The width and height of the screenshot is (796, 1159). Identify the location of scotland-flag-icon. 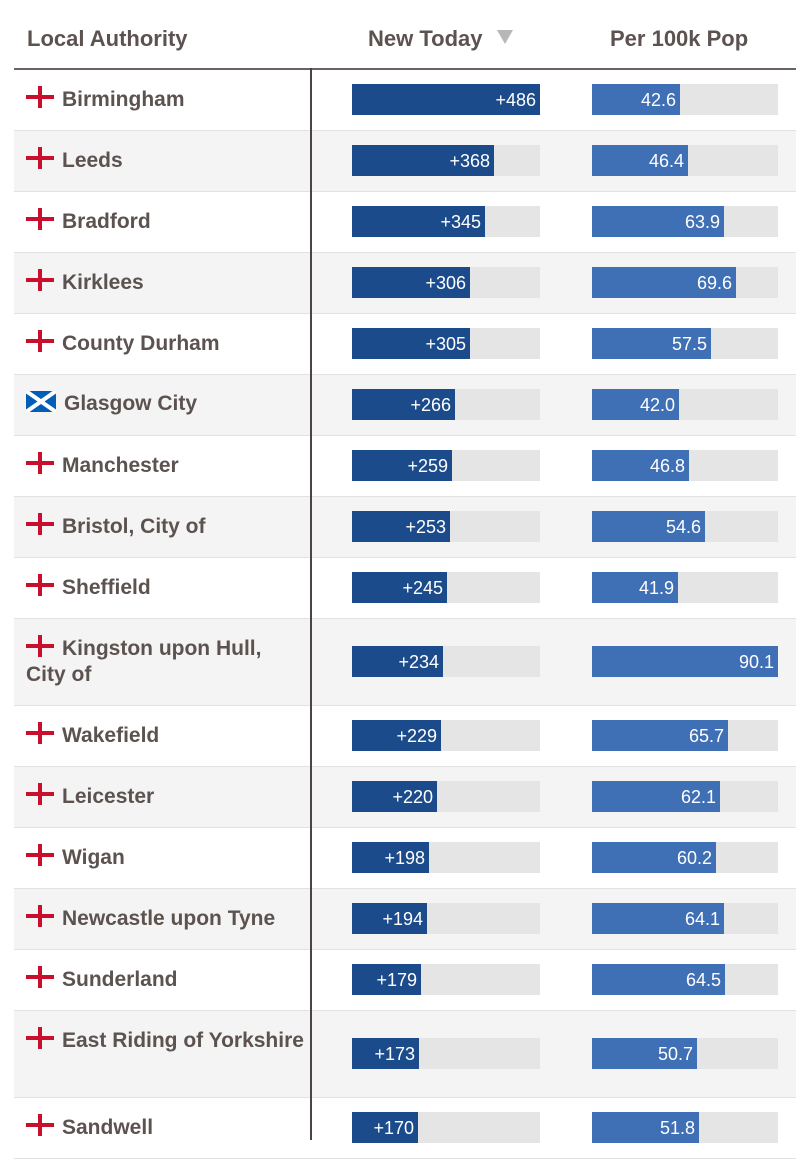
(41, 401).